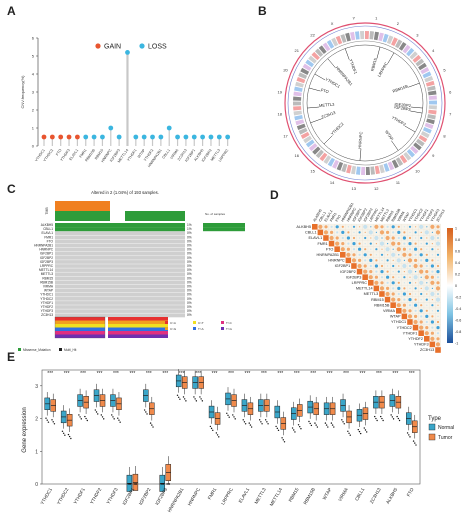 Image resolution: width=474 pixels, height=530 pixels. I want to click on gene-label: IGF2BP2, so click(403, 105).